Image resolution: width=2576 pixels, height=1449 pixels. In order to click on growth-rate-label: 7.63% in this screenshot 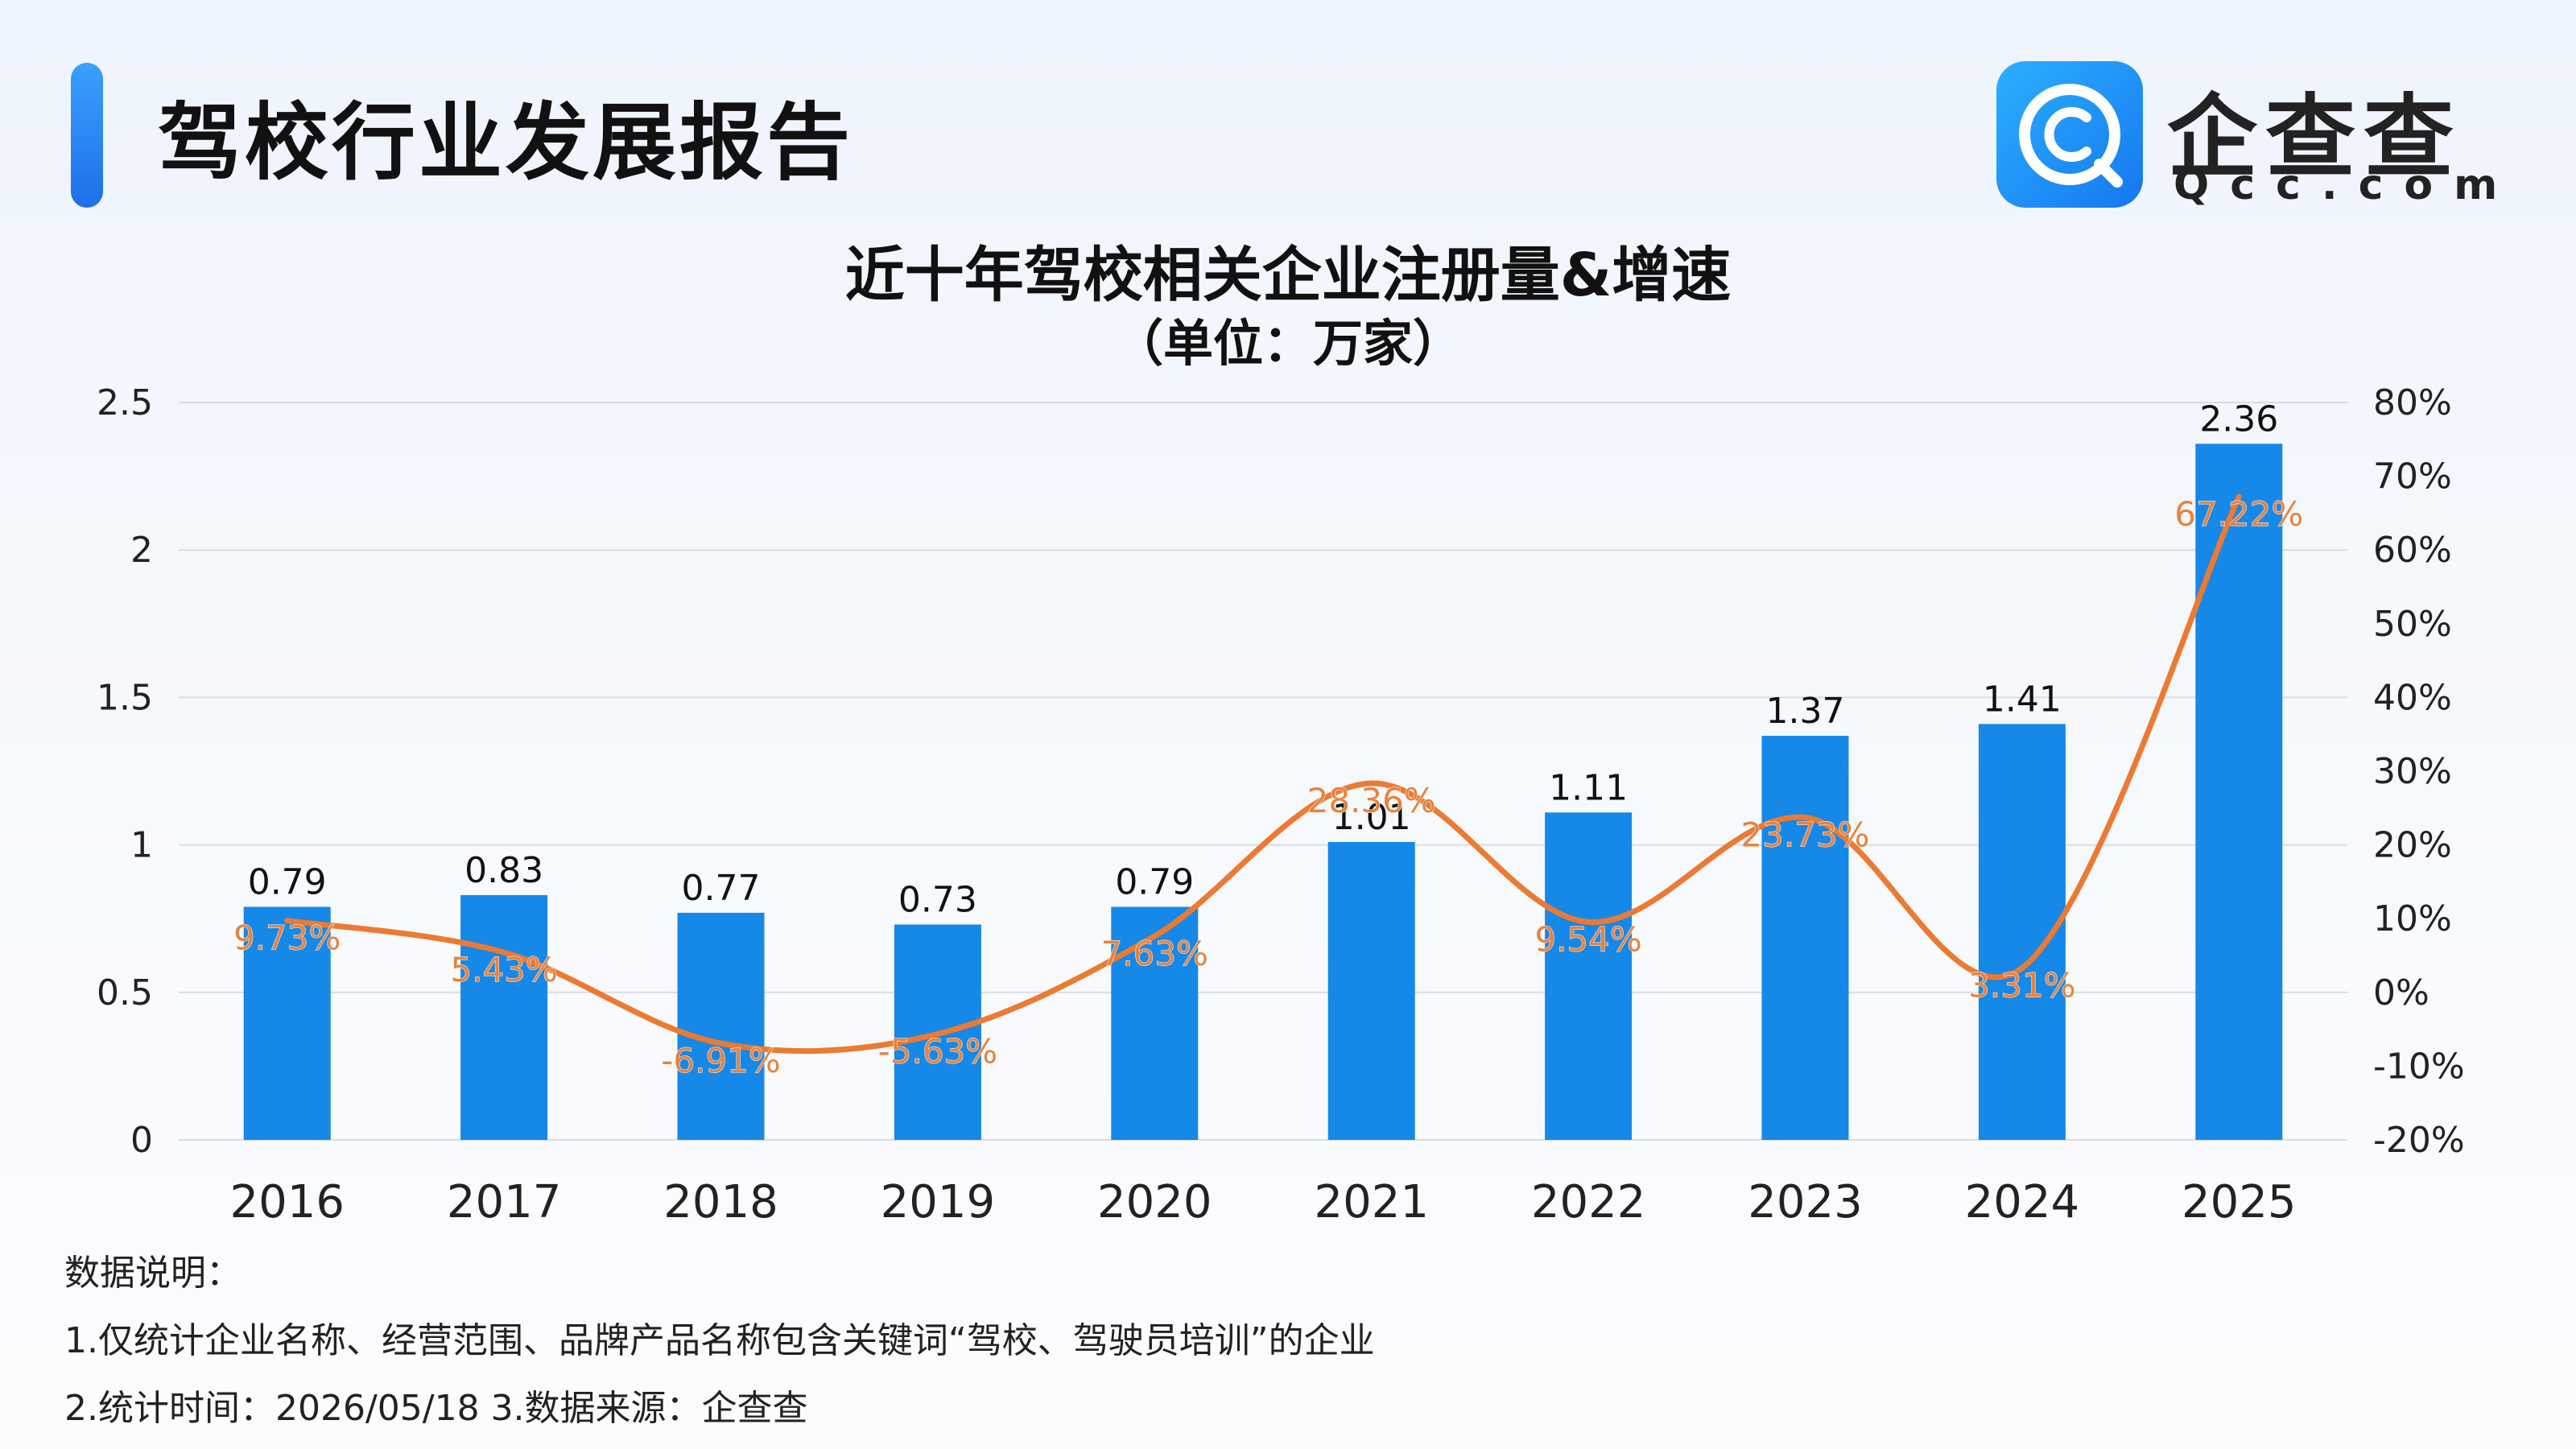, I will do `click(1154, 953)`.